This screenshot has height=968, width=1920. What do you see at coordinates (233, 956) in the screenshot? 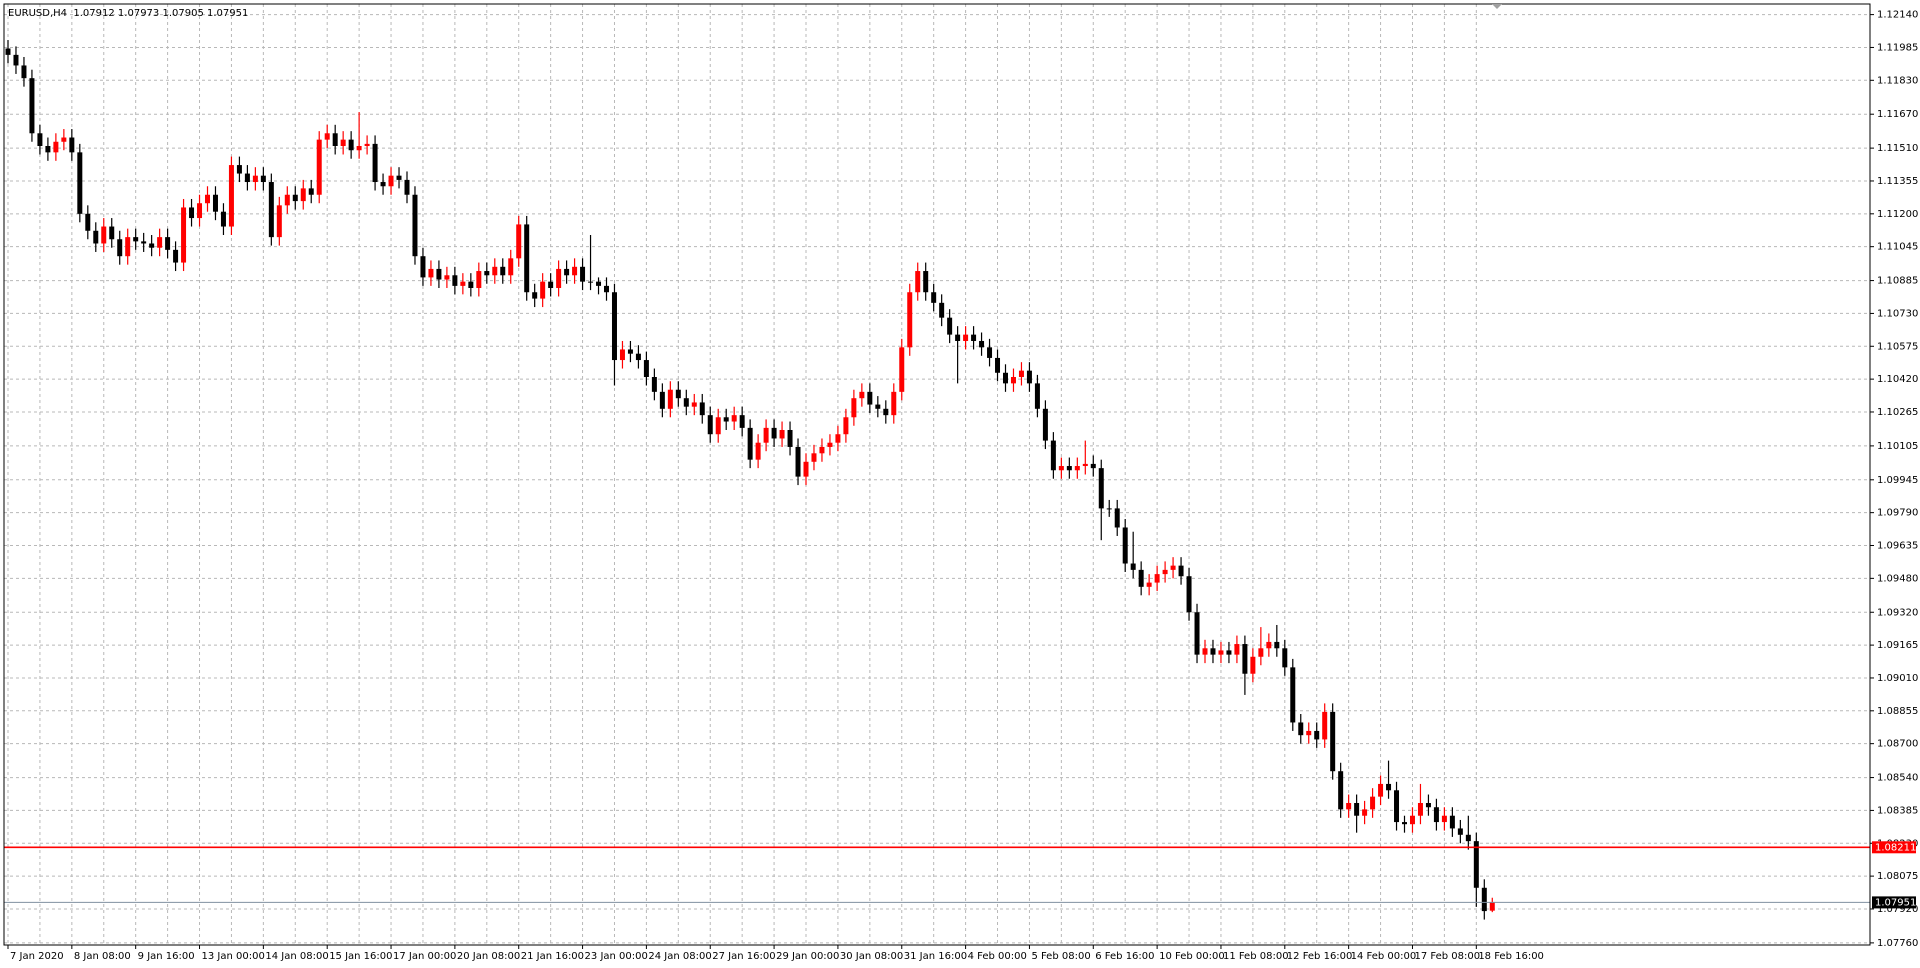
I see `x-tick-label: 13 Jan 00:00` at bounding box center [233, 956].